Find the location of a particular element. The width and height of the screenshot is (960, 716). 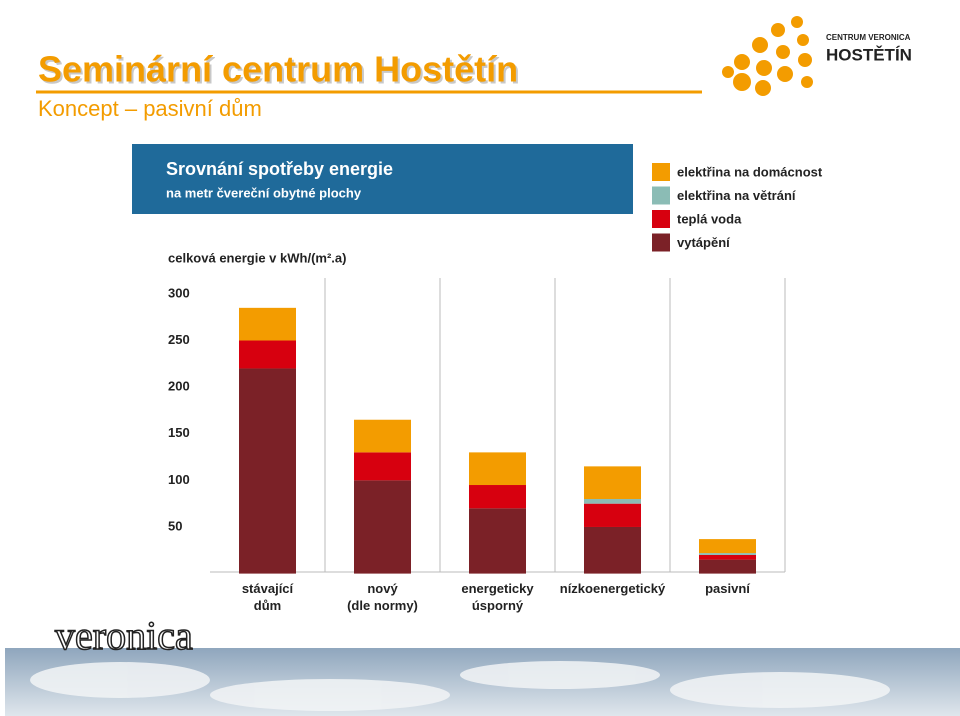

clouds is located at coordinates (460, 686).